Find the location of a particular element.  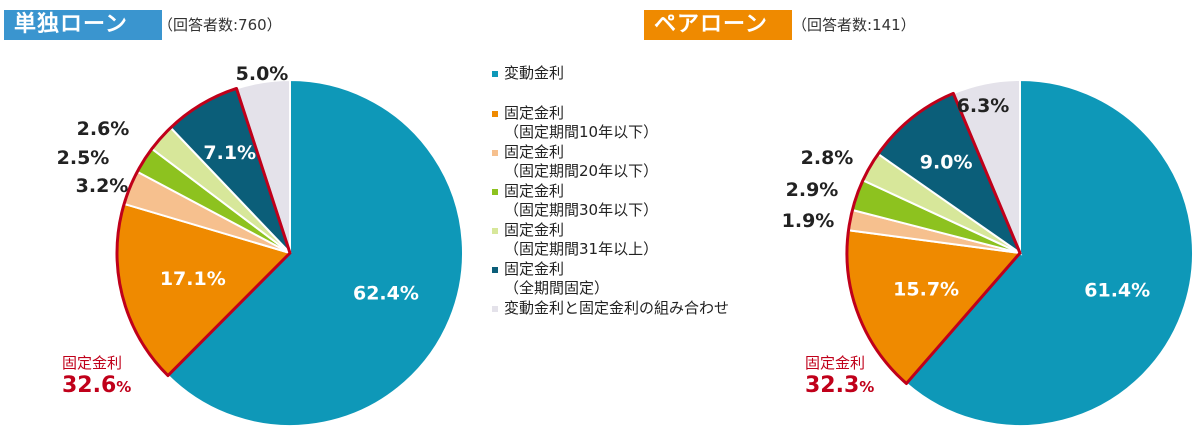

left-fixed-total-unit: % is located at coordinates (124, 387).